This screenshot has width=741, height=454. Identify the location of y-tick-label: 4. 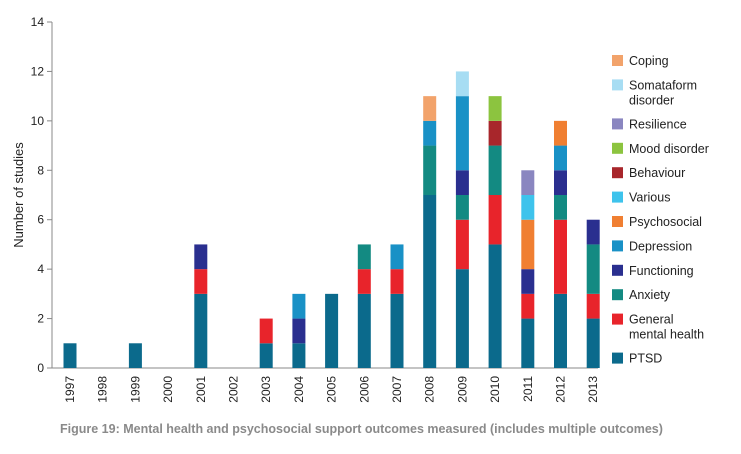
(40, 269).